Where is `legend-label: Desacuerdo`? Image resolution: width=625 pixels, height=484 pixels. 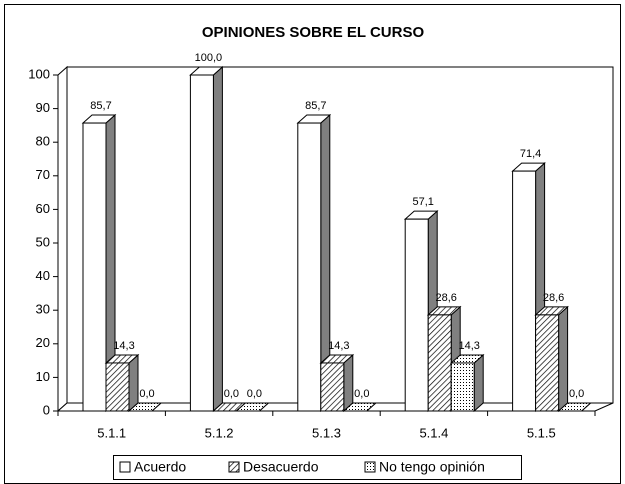
legend-label: Desacuerdo is located at coordinates (281, 467).